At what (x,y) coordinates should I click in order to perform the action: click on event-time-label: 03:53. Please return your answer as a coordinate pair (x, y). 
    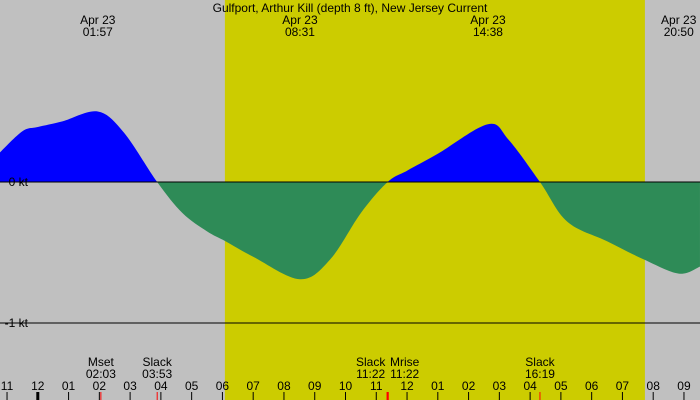
    Looking at the image, I should click on (157, 374).